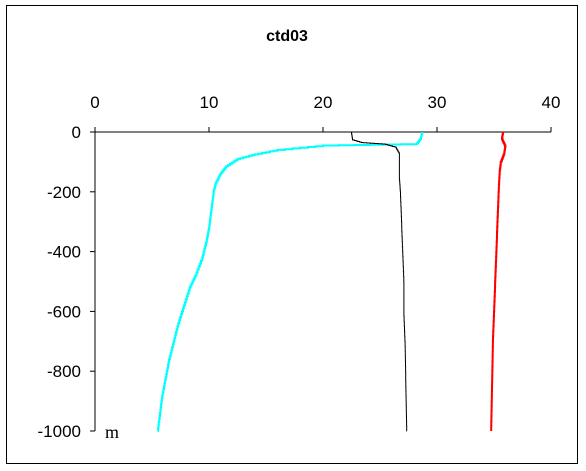 This screenshot has height=471, width=586. Describe the element at coordinates (59, 431) in the screenshot. I see `y-tick-label: -1000` at that location.